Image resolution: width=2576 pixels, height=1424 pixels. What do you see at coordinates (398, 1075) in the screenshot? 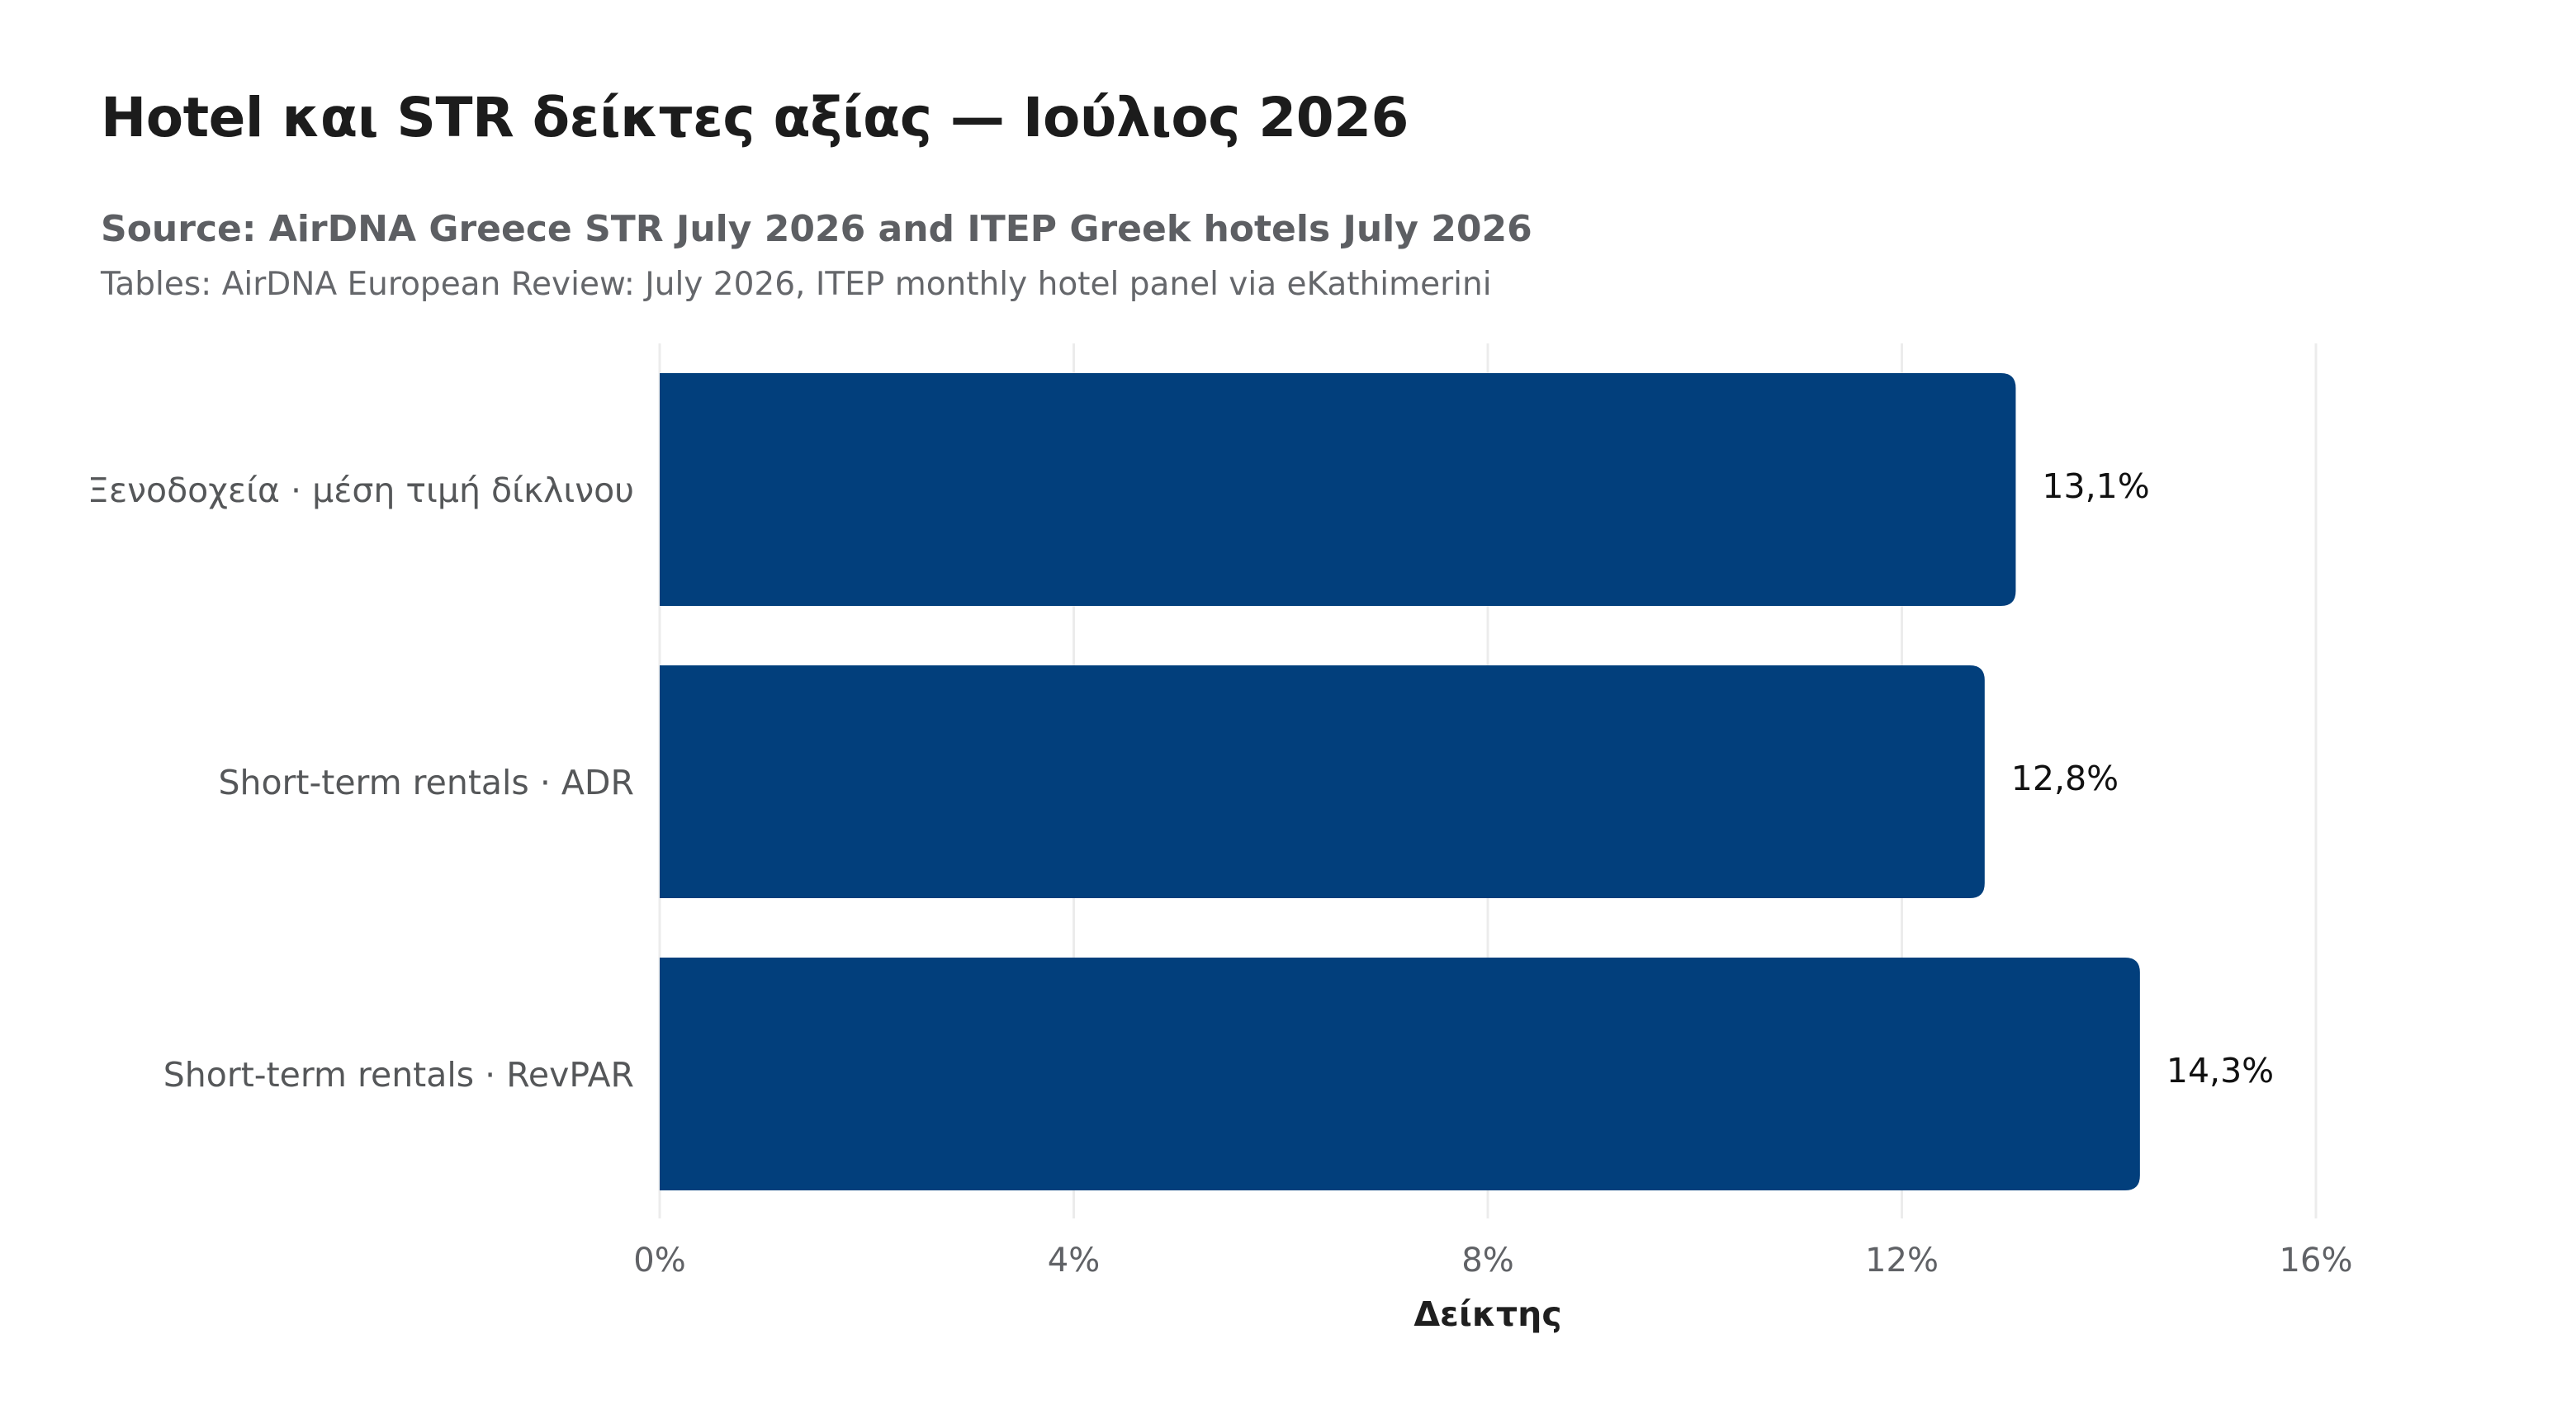
I see `category-label: Short-term rentals · RevPAR` at bounding box center [398, 1075].